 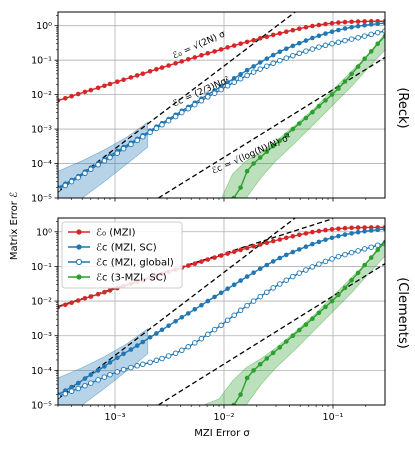 I want to click on legend-label-ec-sc: ℰc (MZI, SC), so click(x=126, y=248).